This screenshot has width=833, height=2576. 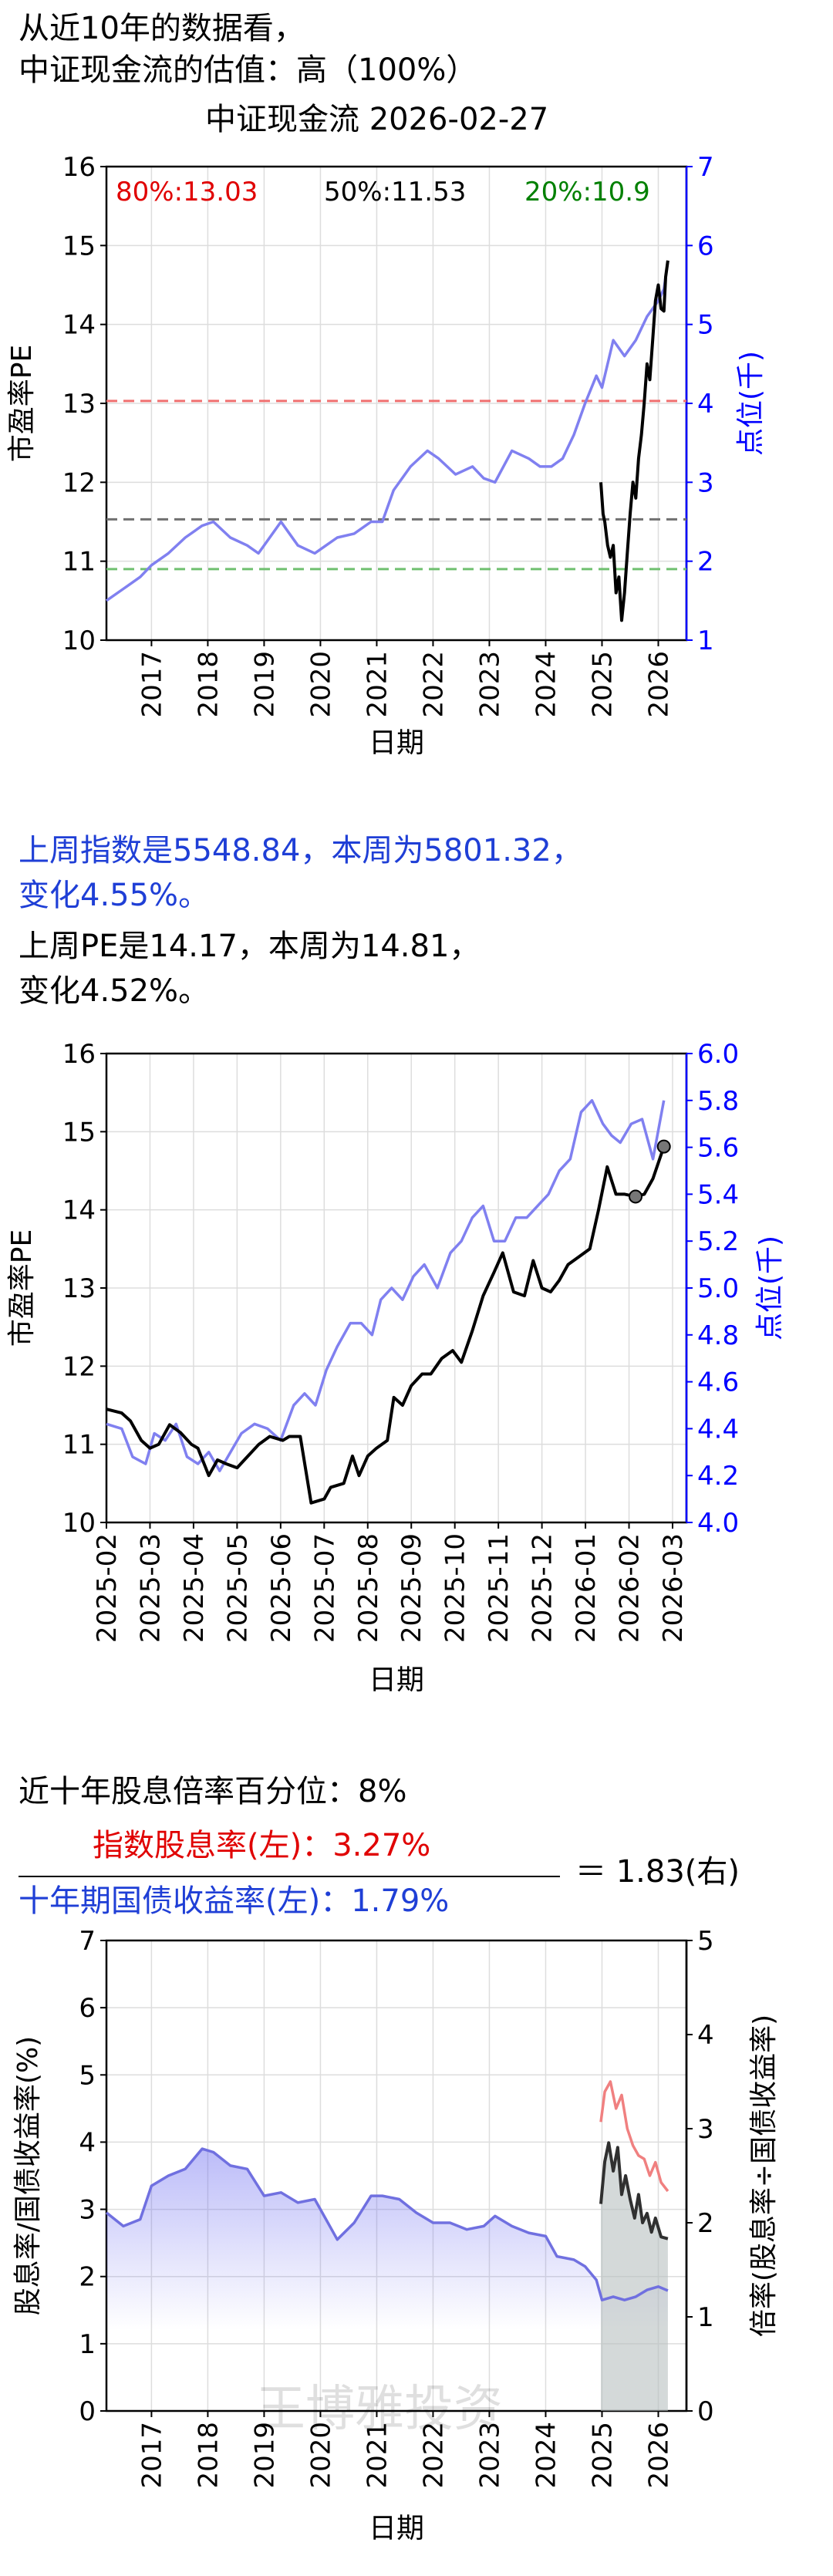 I want to click on weekly-index-change: 变化4.55%。, so click(x=114, y=895).